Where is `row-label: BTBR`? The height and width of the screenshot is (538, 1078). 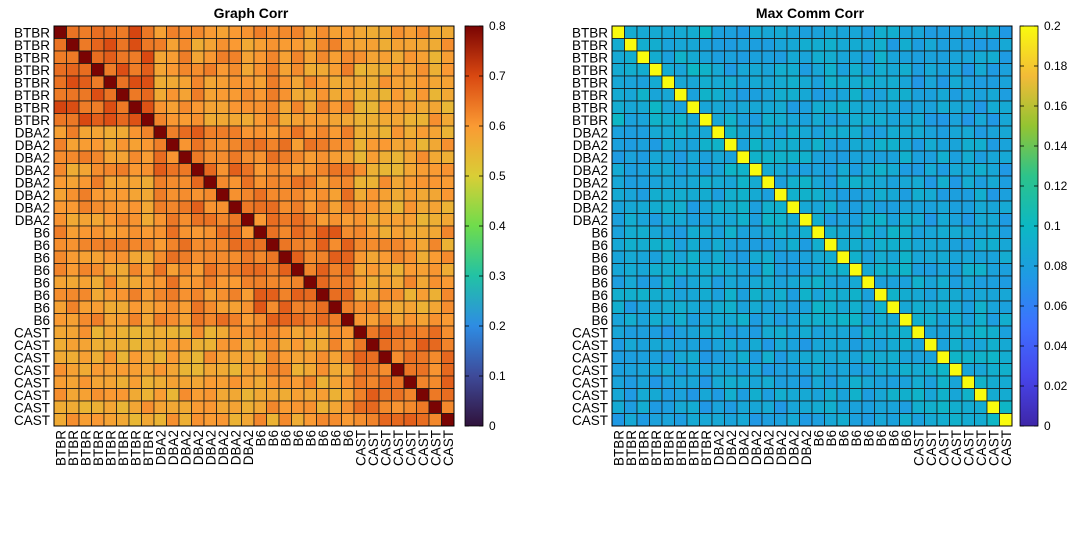 row-label: BTBR is located at coordinates (32, 120).